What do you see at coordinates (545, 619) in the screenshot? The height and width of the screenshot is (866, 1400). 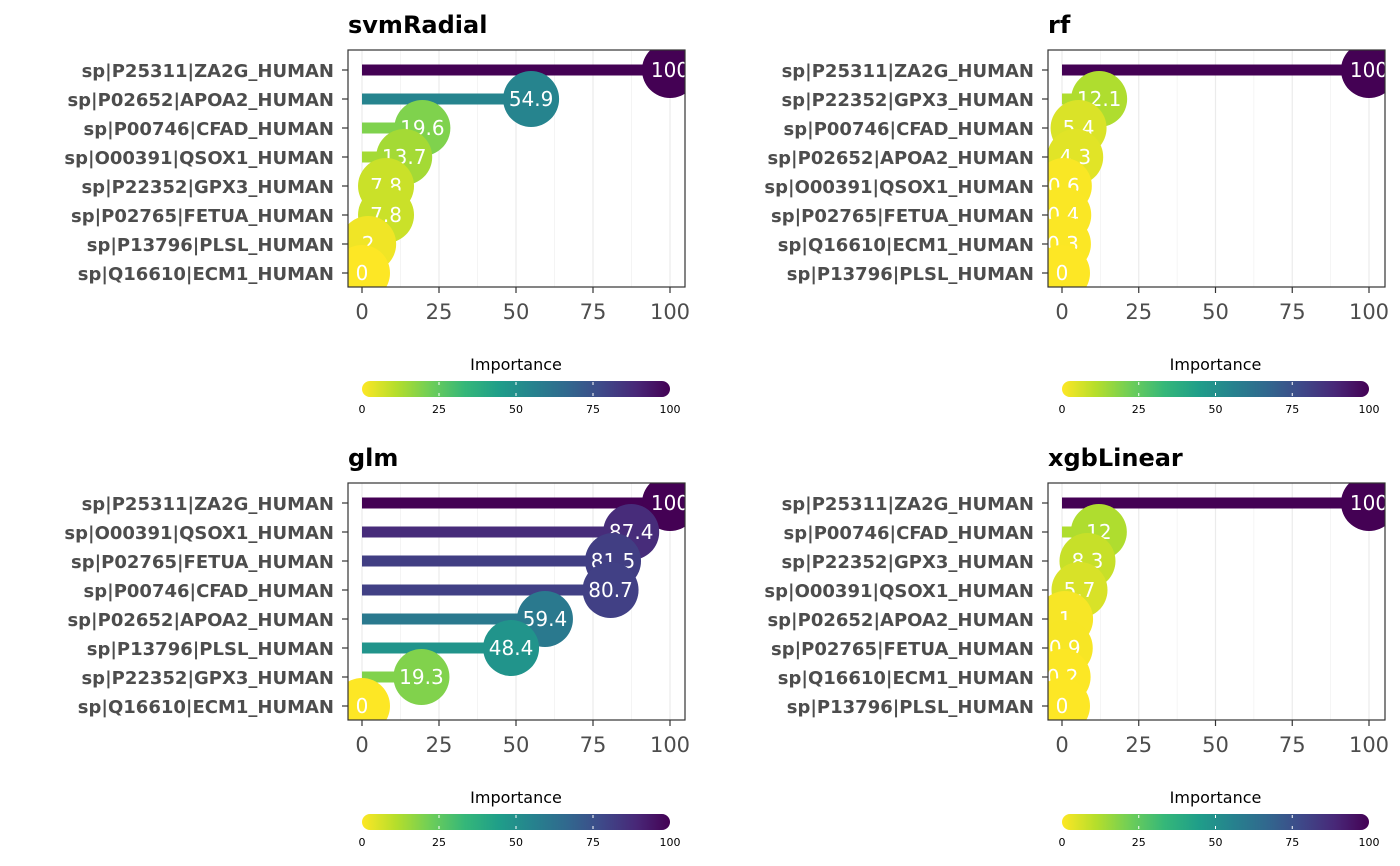 I see `data-label: 59.4` at bounding box center [545, 619].